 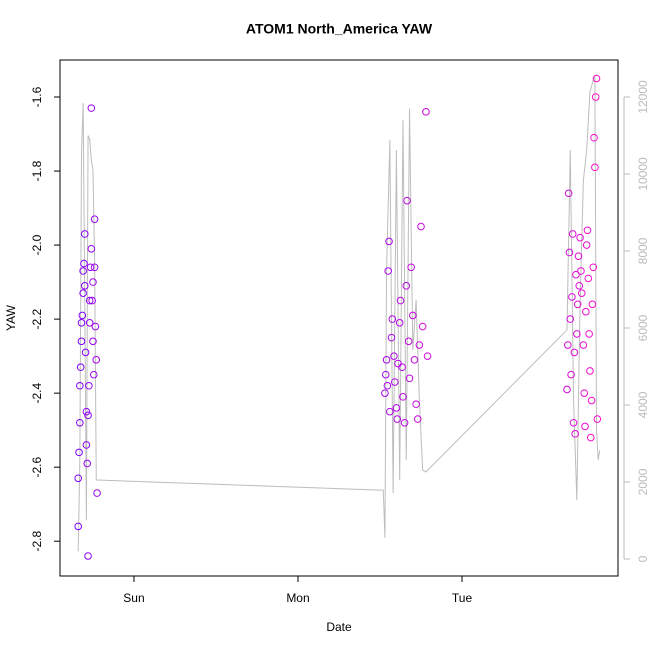 What do you see at coordinates (133, 598) in the screenshot?
I see `x-tick-label: Sun` at bounding box center [133, 598].